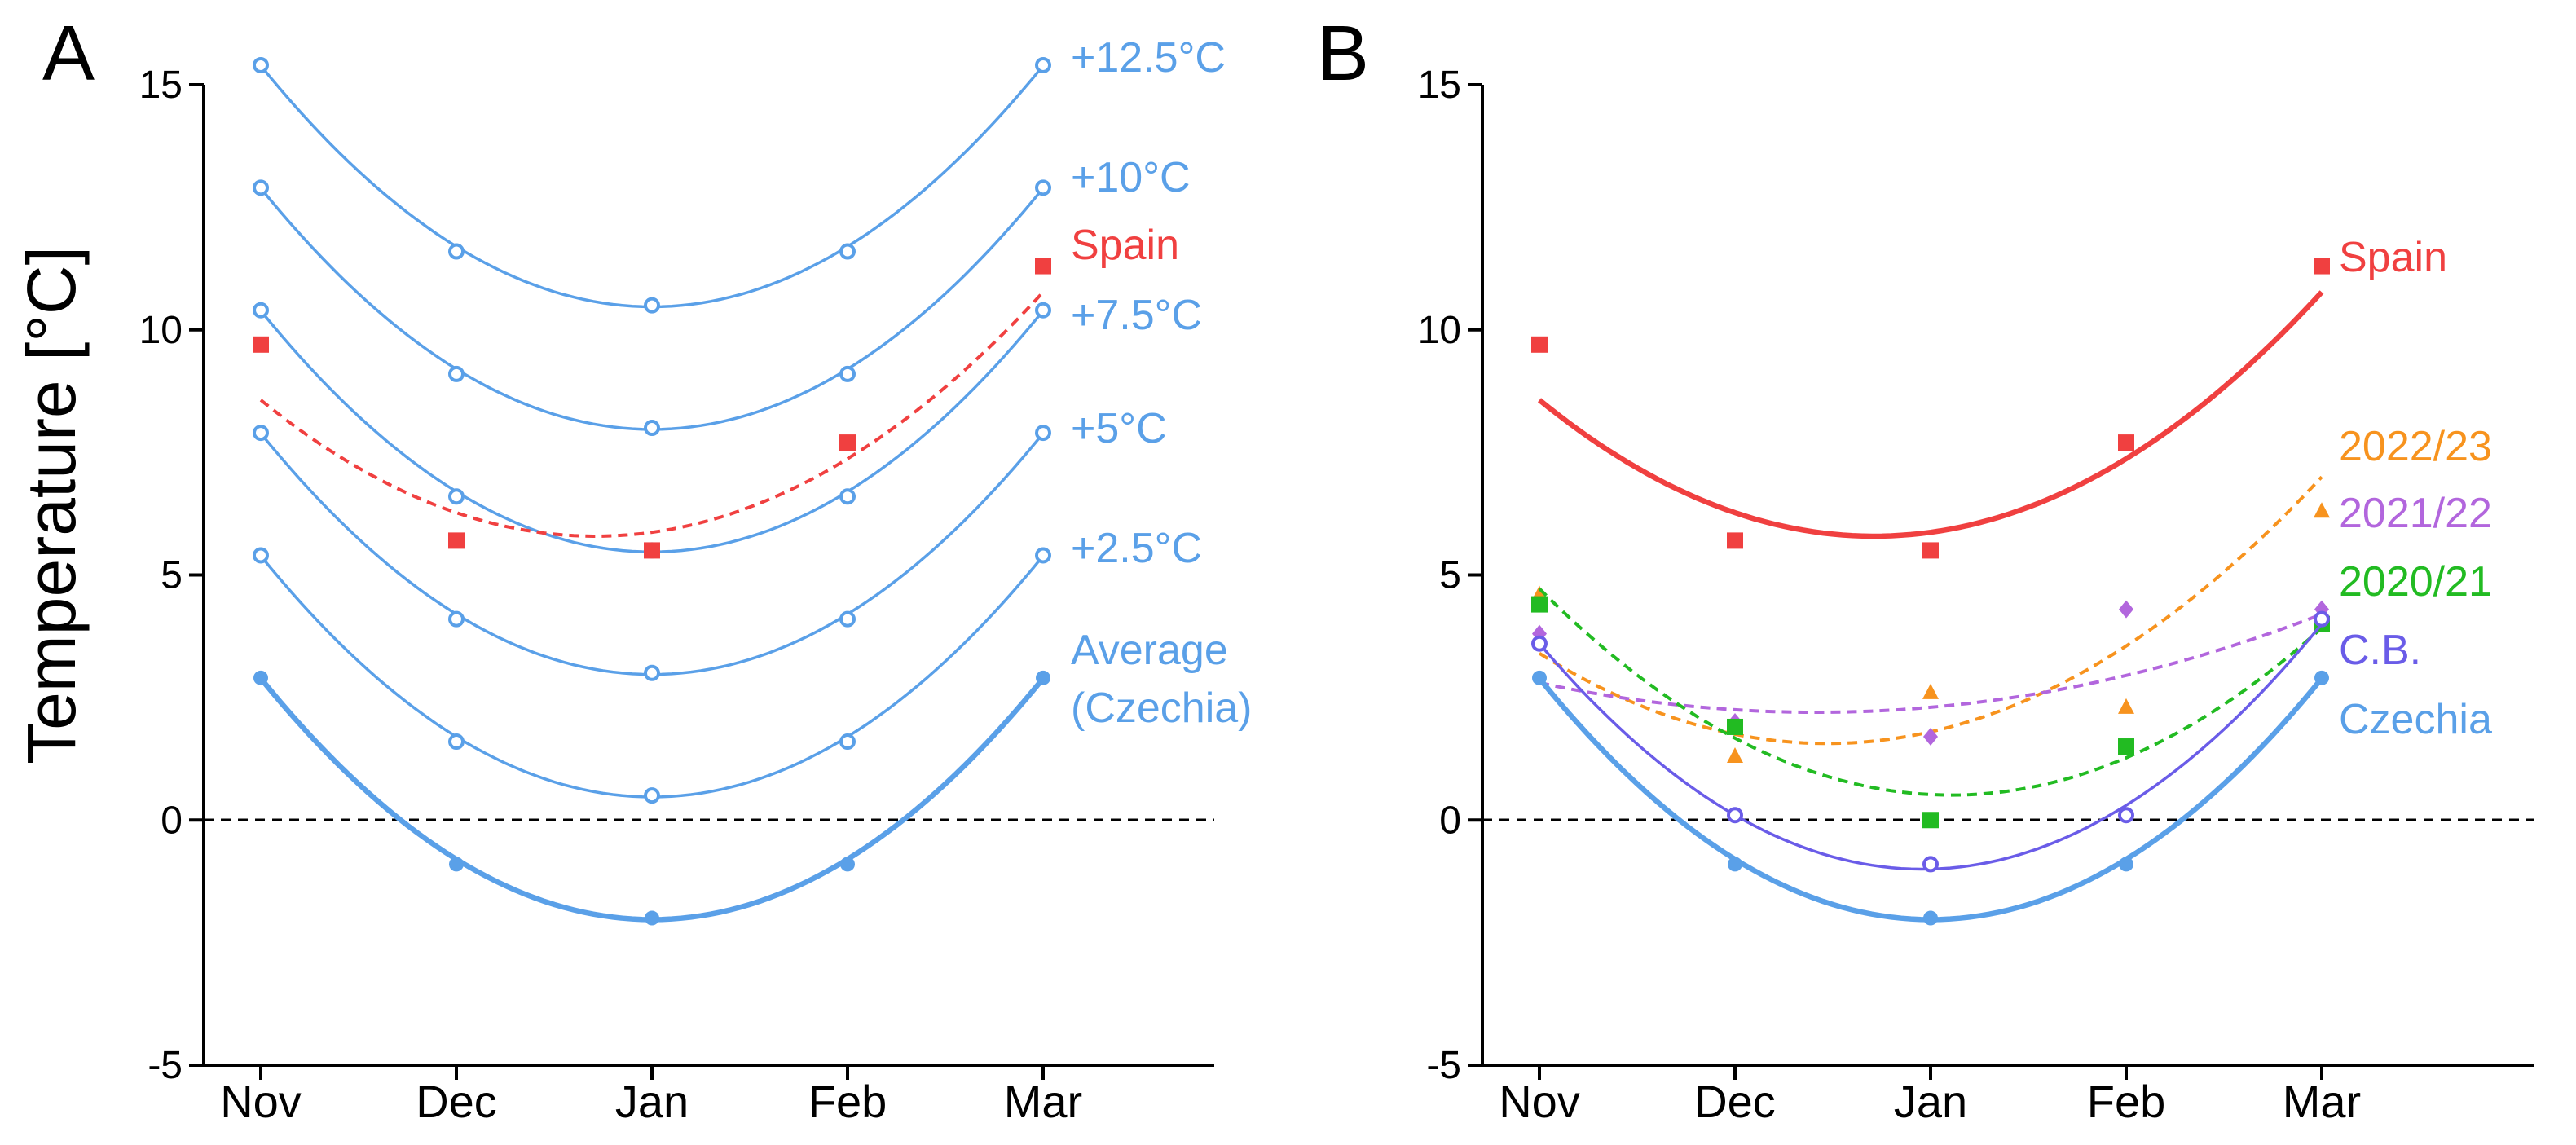 Image resolution: width=2576 pixels, height=1145 pixels. Describe the element at coordinates (1149, 651) in the screenshot. I see `panel-a-label-average-czechia: Average` at that location.